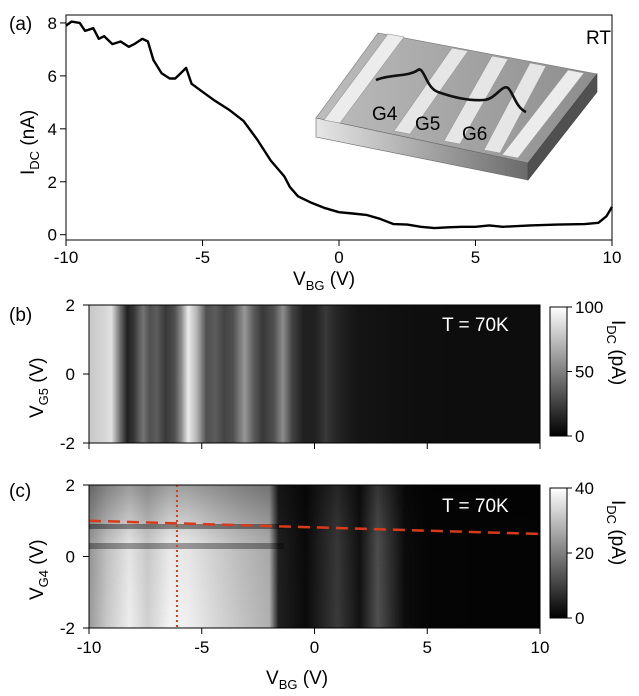 Image resolution: width=639 pixels, height=696 pixels. What do you see at coordinates (579, 618) in the screenshot?
I see `panel-c-colorbar-tick-label: 0` at bounding box center [579, 618].